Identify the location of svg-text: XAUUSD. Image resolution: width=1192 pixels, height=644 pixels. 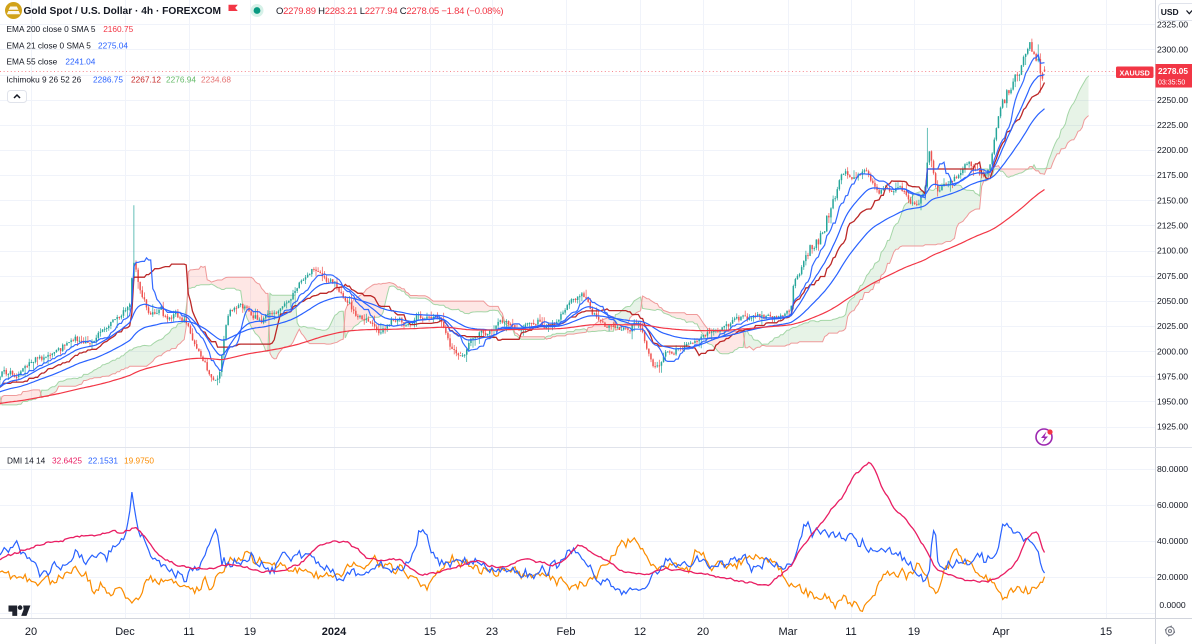
(1135, 73).